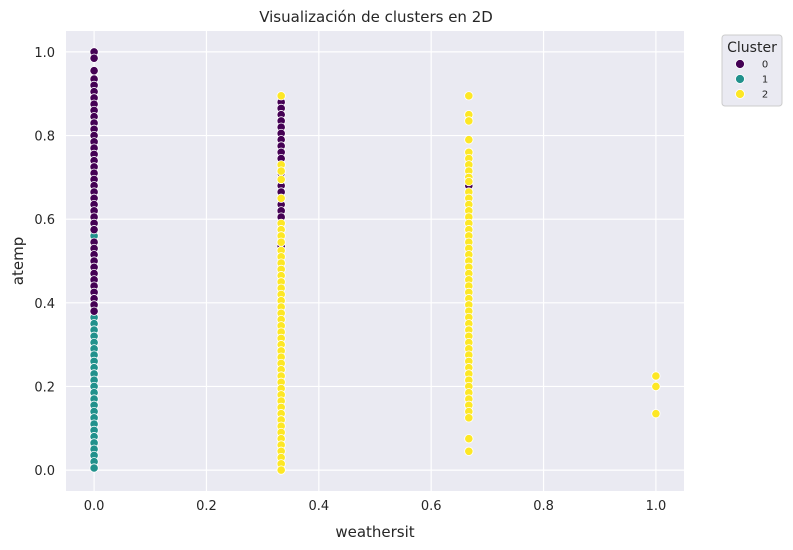 Image resolution: width=793 pixels, height=550 pixels. I want to click on chart-title: Visualización de clusters en 2D, so click(376, 17).